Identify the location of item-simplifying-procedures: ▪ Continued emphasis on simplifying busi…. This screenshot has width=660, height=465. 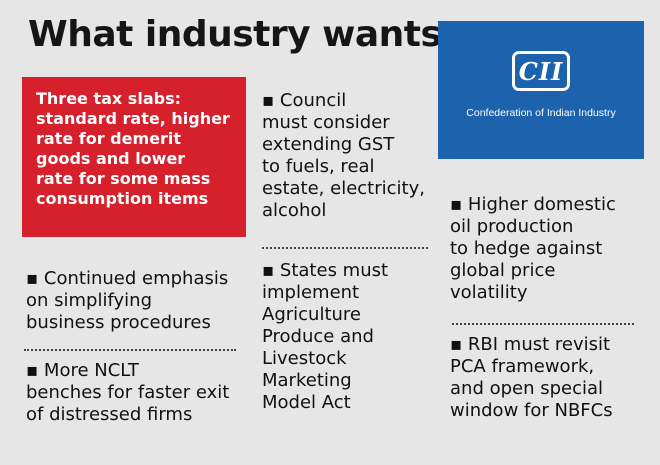
(127, 300).